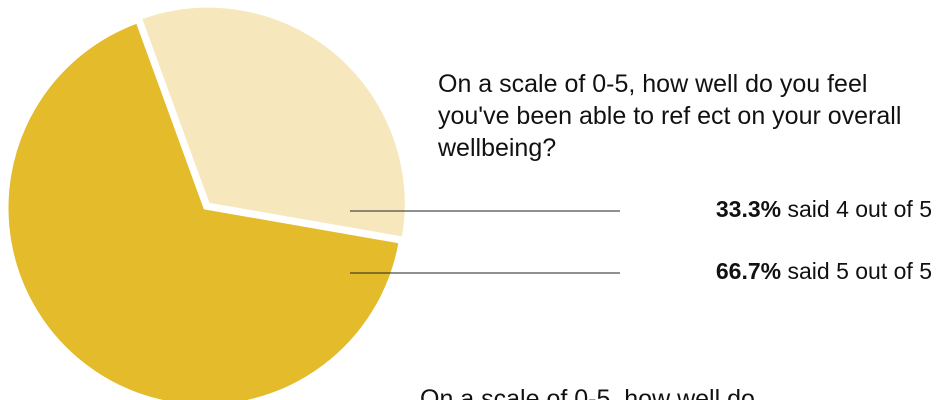 The width and height of the screenshot is (936, 400). Describe the element at coordinates (860, 209) in the screenshot. I see `slice-category: said 4 out of 5` at that location.